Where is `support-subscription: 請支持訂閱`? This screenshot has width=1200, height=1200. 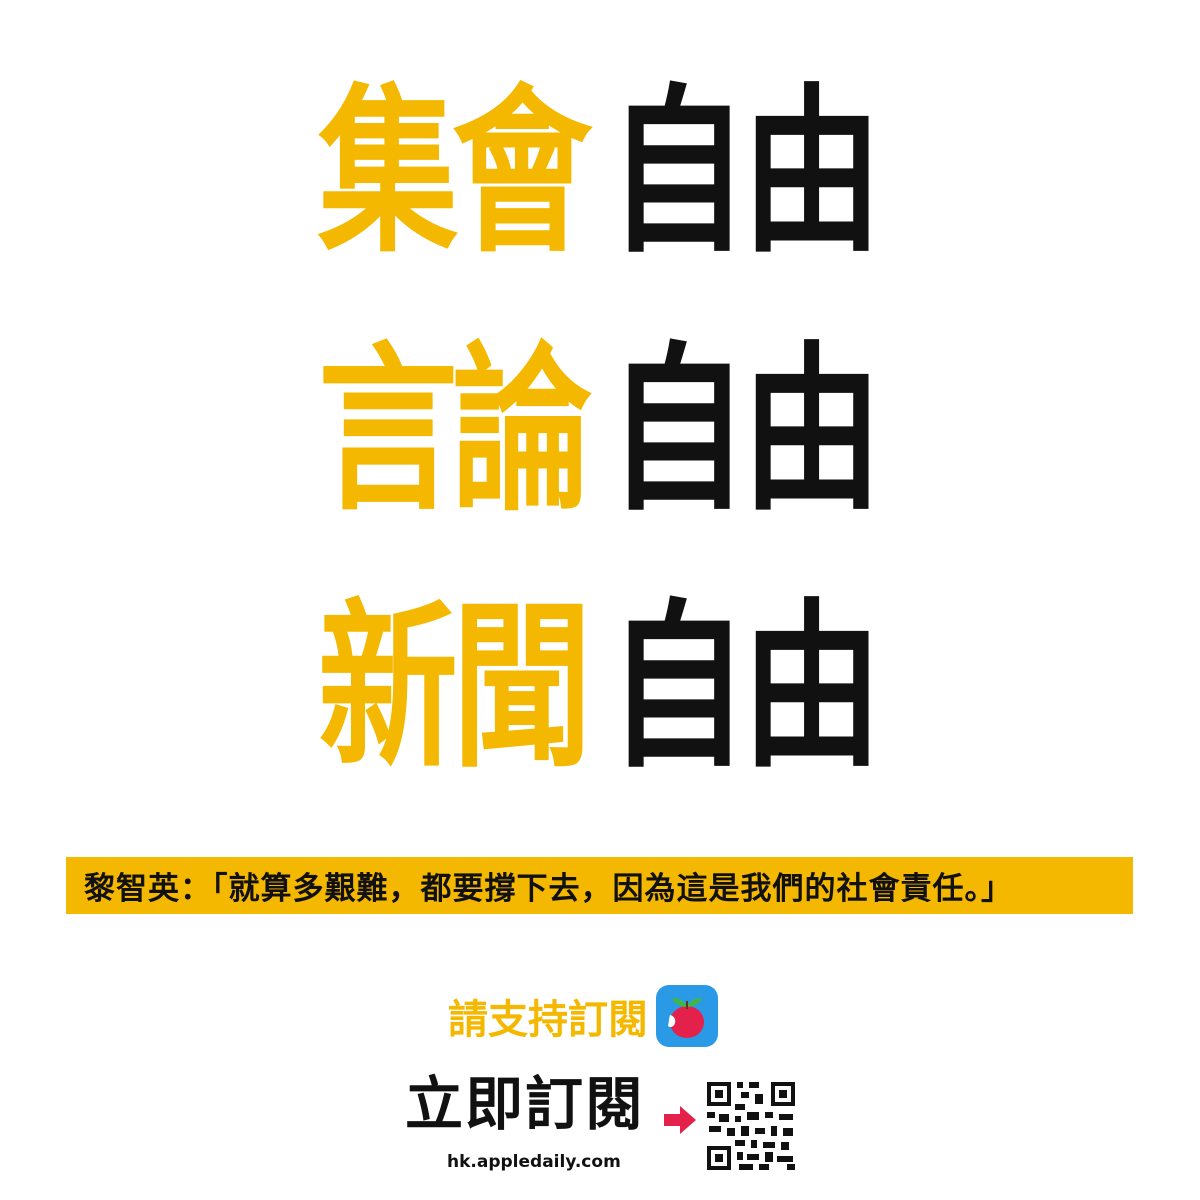 support-subscription: 請支持訂閱 is located at coordinates (583, 1016).